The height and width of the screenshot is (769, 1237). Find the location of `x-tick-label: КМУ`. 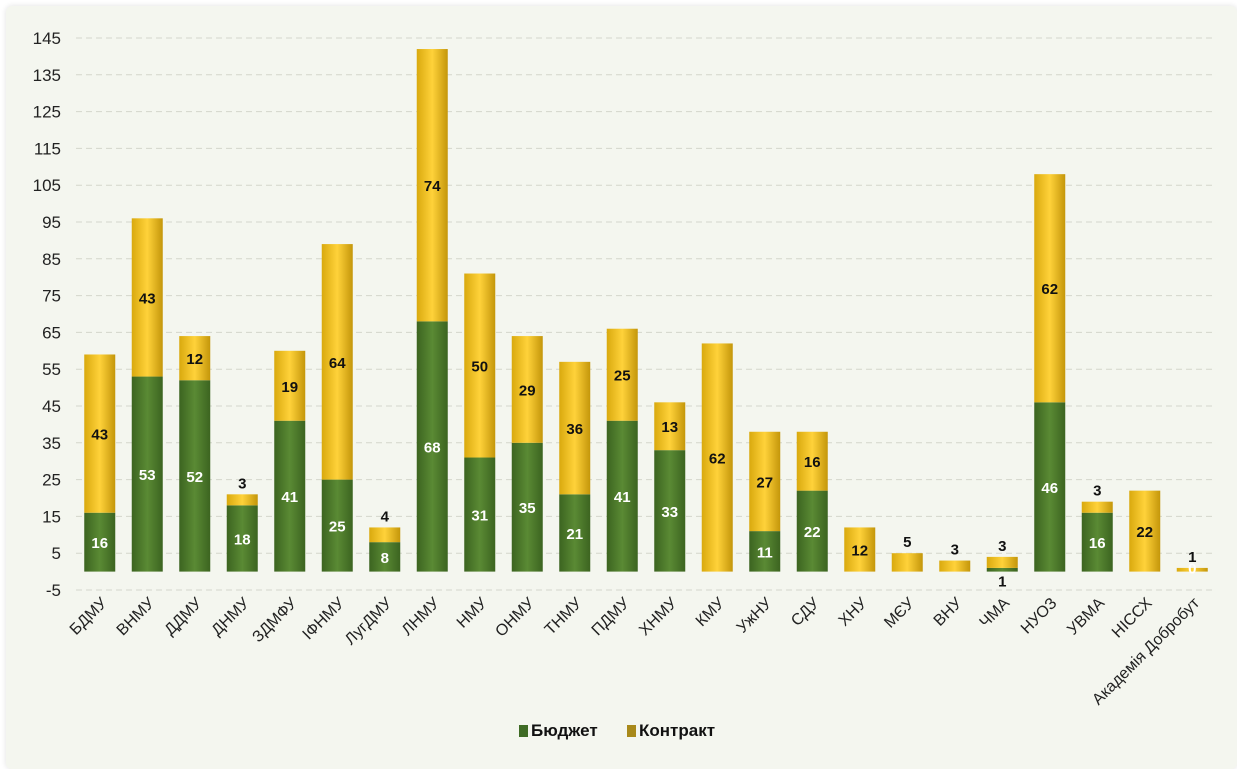

x-tick-label: КМУ is located at coordinates (711, 612).